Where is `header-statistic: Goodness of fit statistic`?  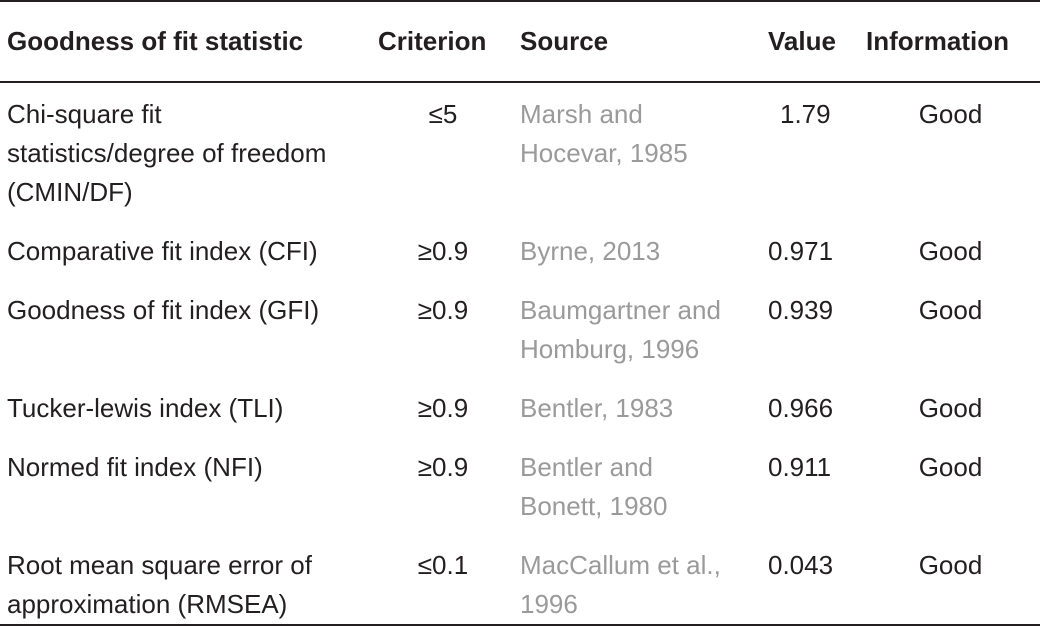 header-statistic: Goodness of fit statistic is located at coordinates (186, 41).